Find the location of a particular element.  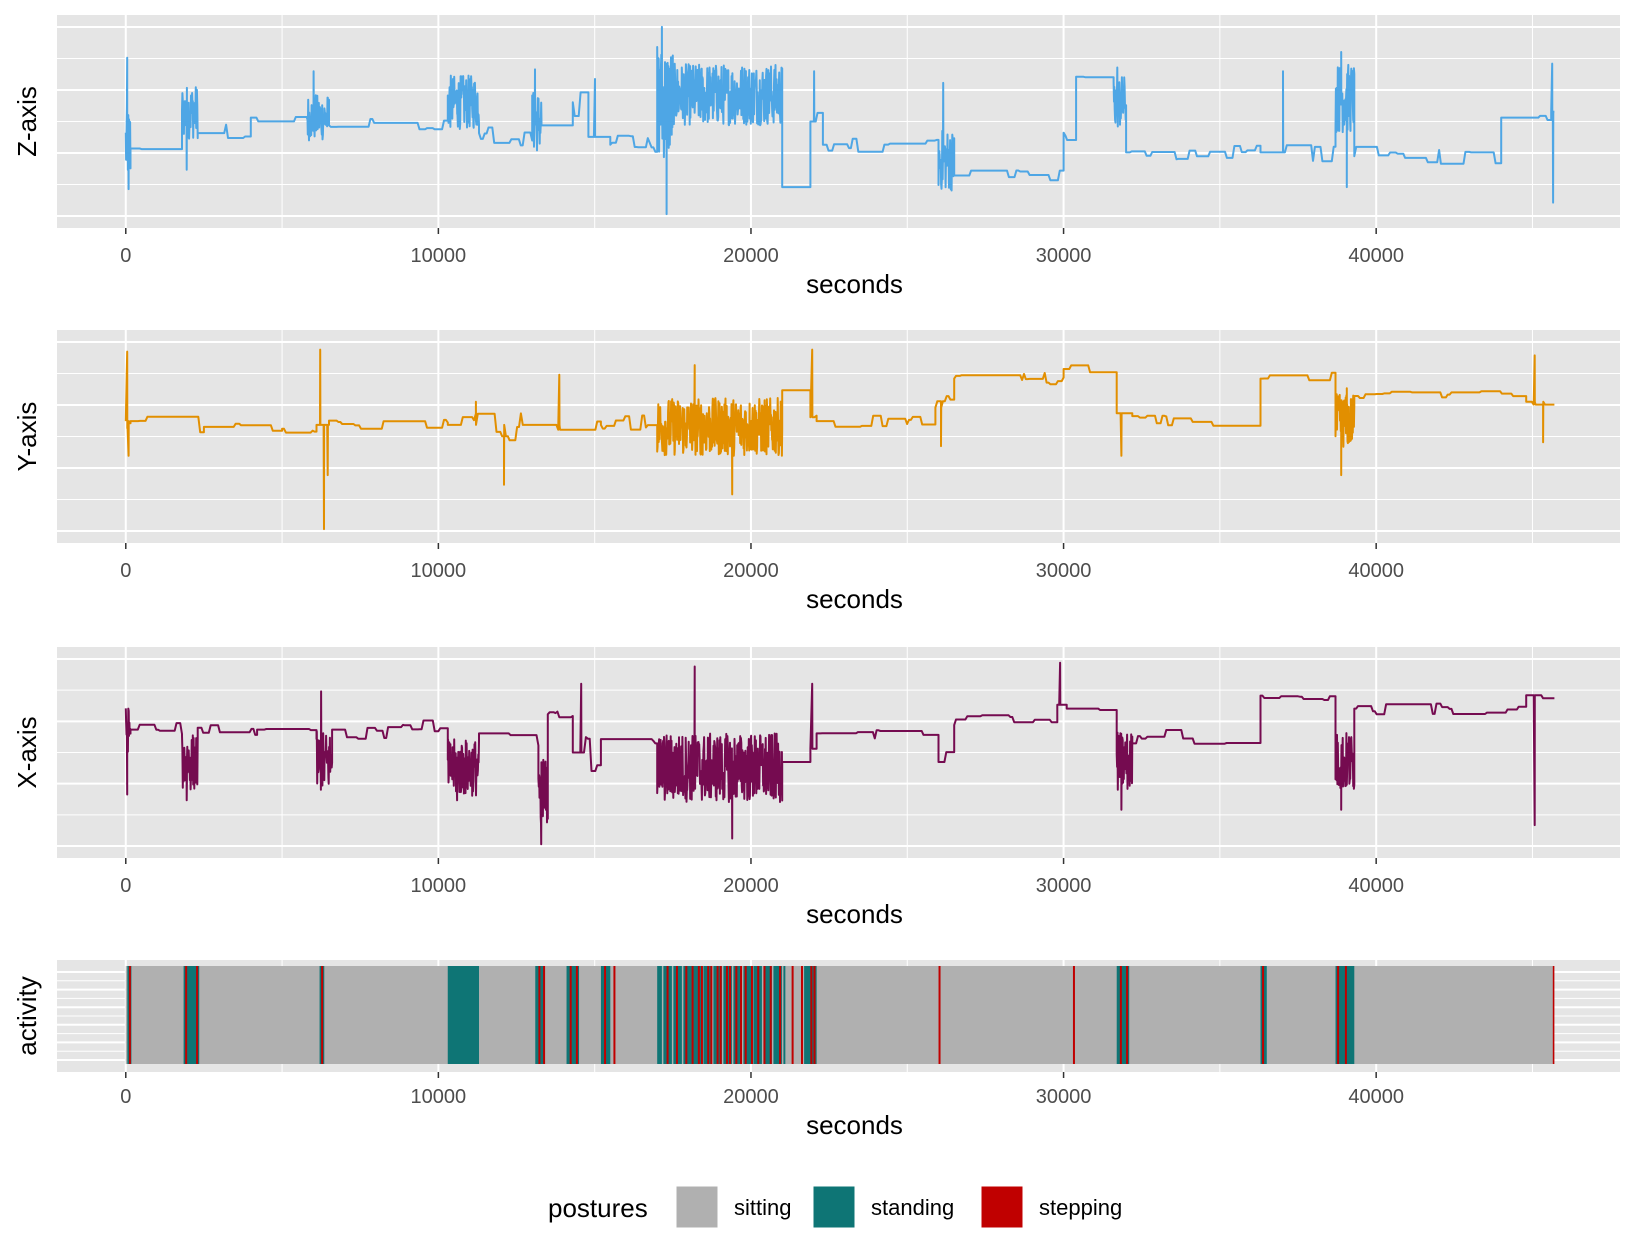

legend-item-sitting: sitting is located at coordinates (733, 1207).